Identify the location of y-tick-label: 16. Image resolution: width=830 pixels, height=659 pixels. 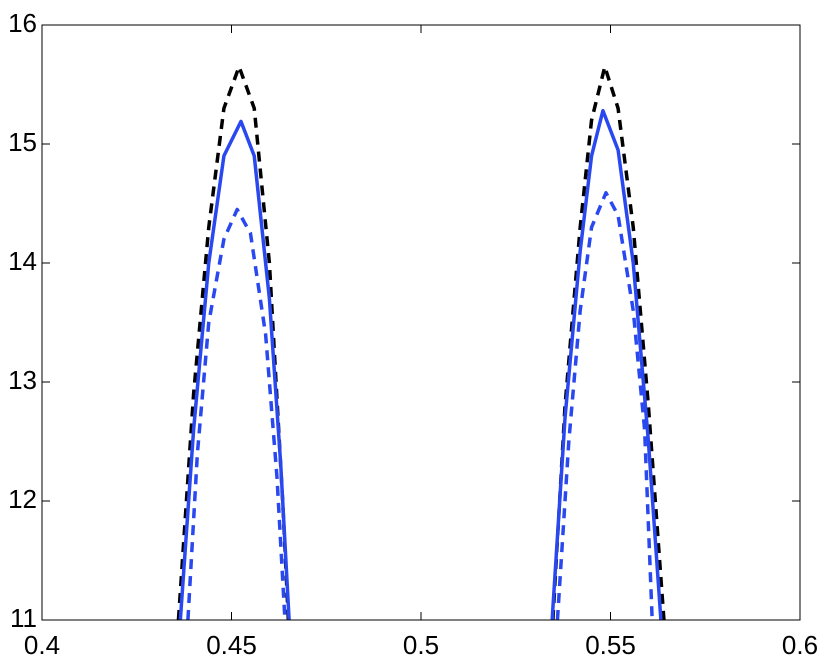
(22, 23).